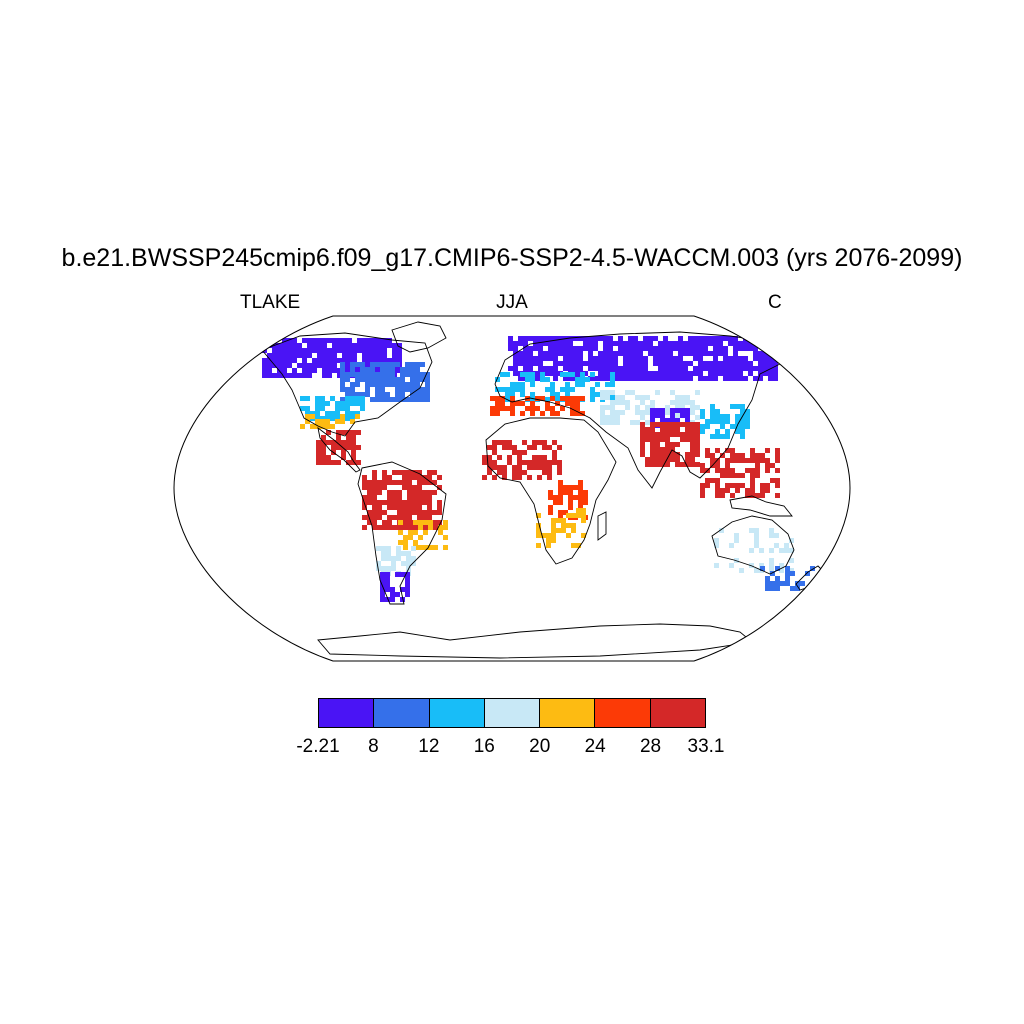 This screenshot has width=1024, height=1024. Describe the element at coordinates (561, 528) in the screenshot. I see `region-southern-africa` at that location.